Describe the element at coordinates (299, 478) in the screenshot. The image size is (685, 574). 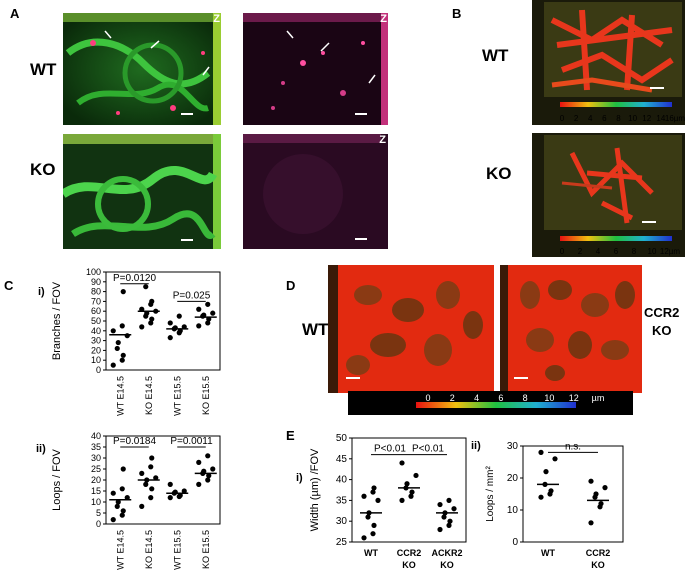
I see `panel-e-i-label: i)` at that location.